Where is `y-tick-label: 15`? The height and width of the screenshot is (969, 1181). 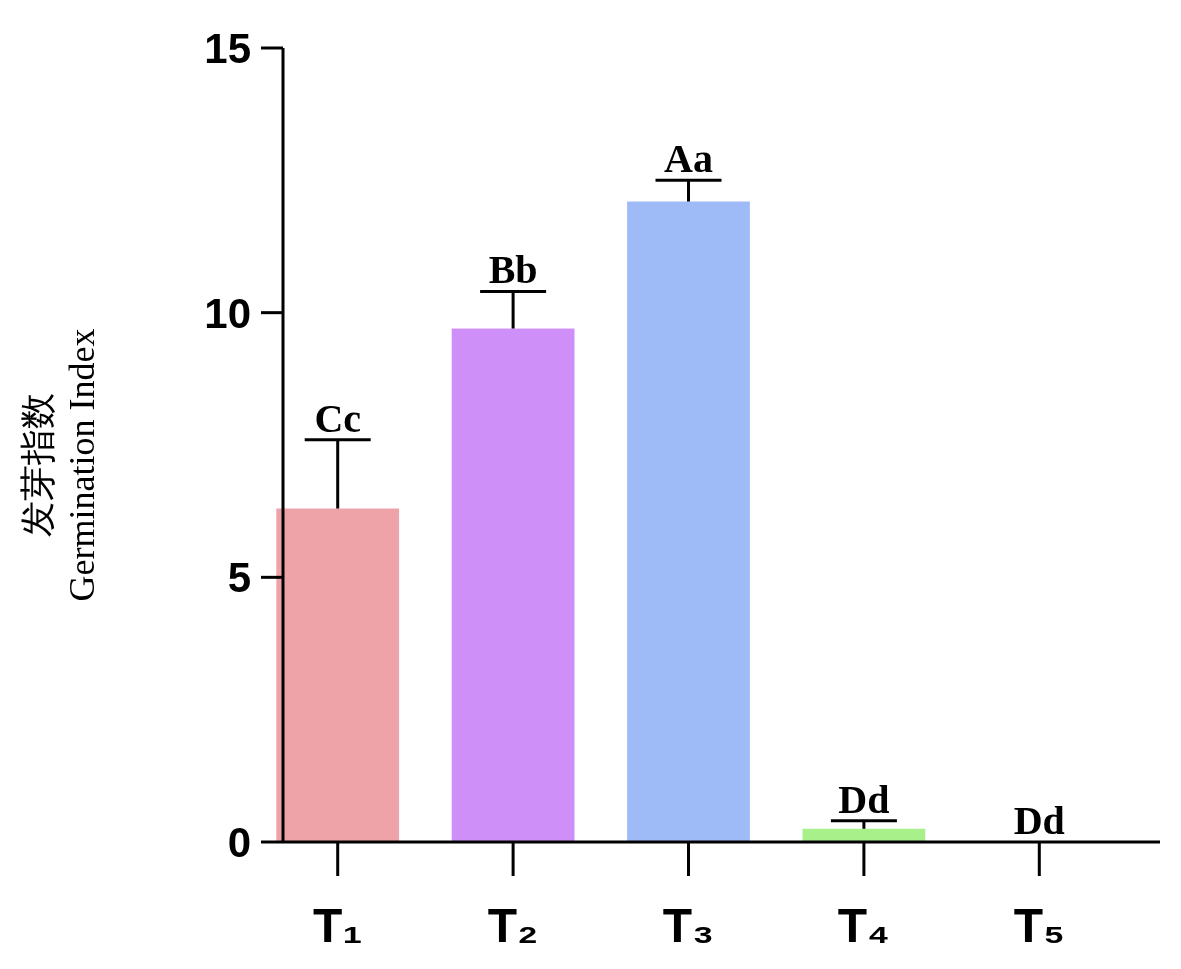
y-tick-label: 15 is located at coordinates (227, 48).